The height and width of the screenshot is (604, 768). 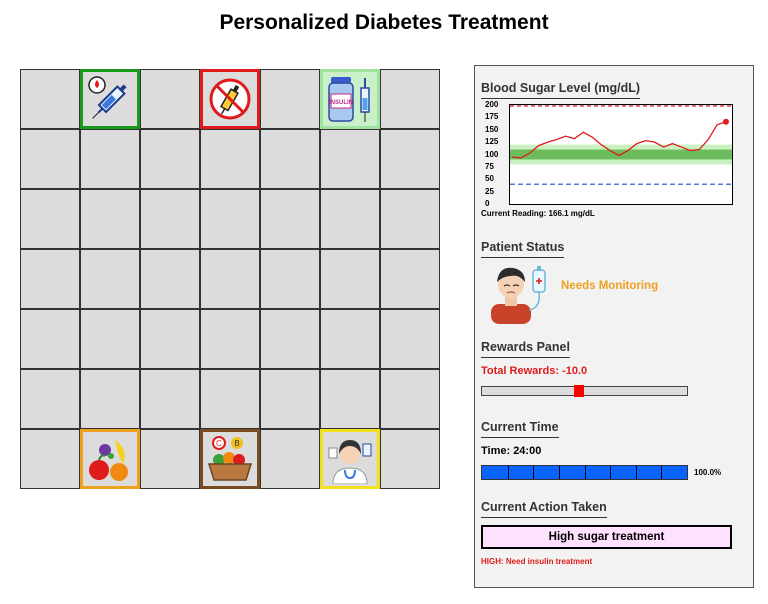 What do you see at coordinates (525, 349) in the screenshot?
I see `rewards-title: Rewards Panel` at bounding box center [525, 349].